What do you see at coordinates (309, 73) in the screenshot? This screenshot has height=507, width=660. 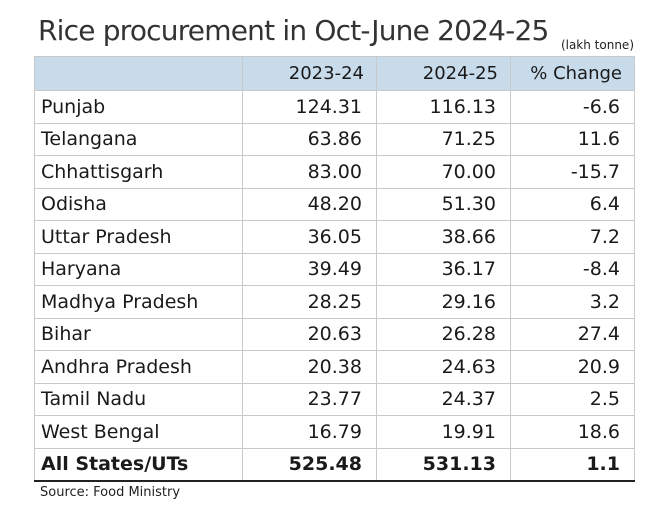 I see `column-header: 2023-24` at bounding box center [309, 73].